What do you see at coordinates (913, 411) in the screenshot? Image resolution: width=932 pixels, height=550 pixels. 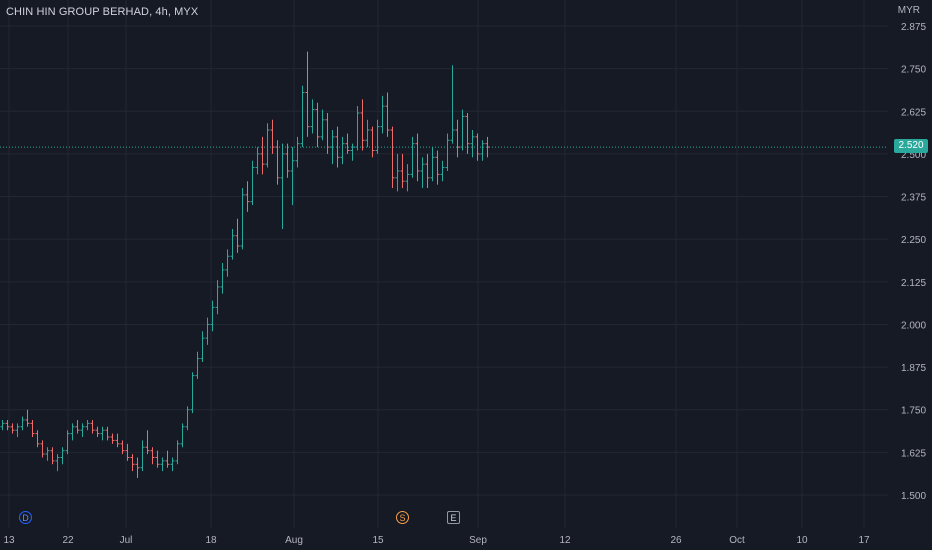 I see `price-tick-label: 1.750` at bounding box center [913, 411].